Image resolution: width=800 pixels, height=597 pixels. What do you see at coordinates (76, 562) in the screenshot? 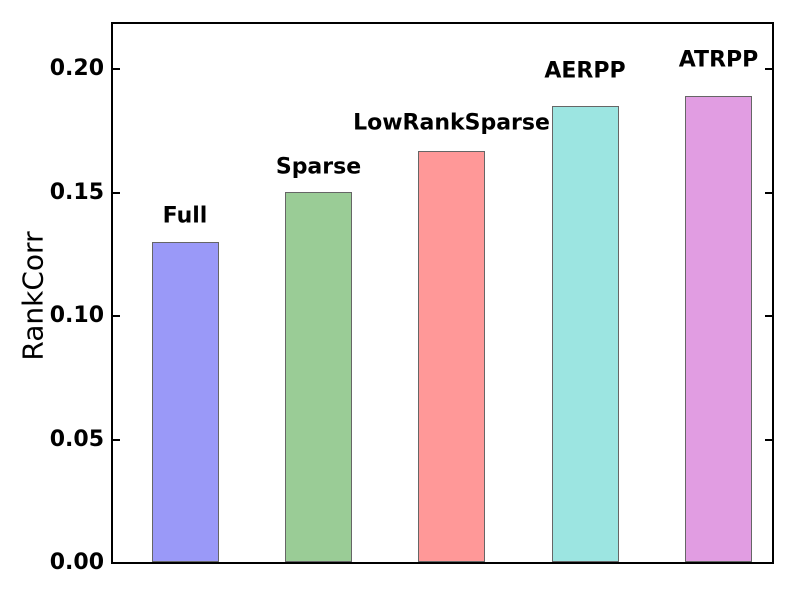
I see `y-tick-label: 0.00` at bounding box center [76, 562].